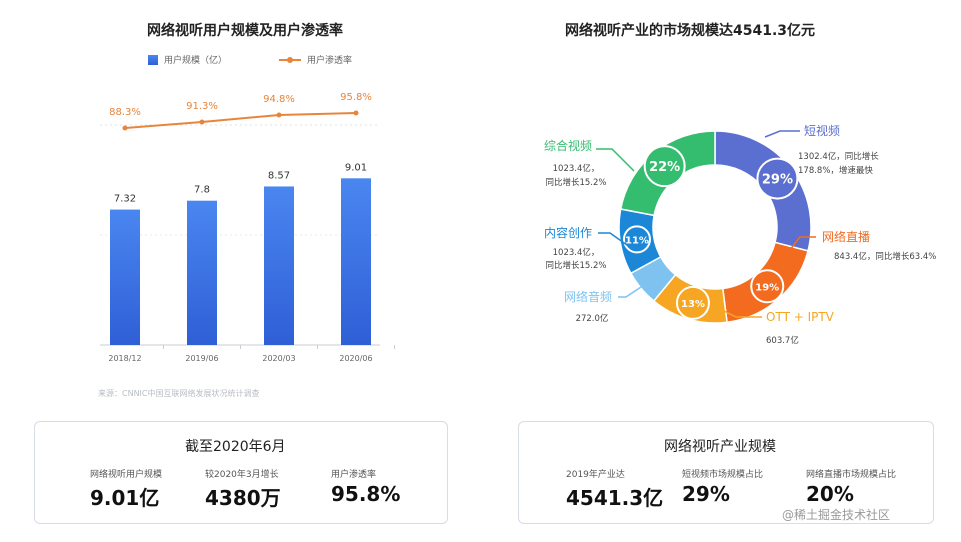  What do you see at coordinates (330, 61) in the screenshot?
I see `line-legend-label: 用户渗透率` at bounding box center [330, 61].